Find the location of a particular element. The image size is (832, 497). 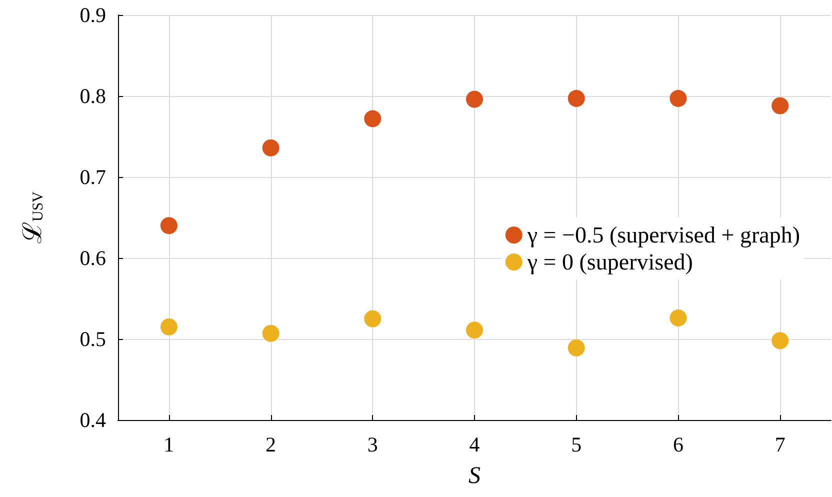

y-tick-label: 0.7 is located at coordinates (93, 177).